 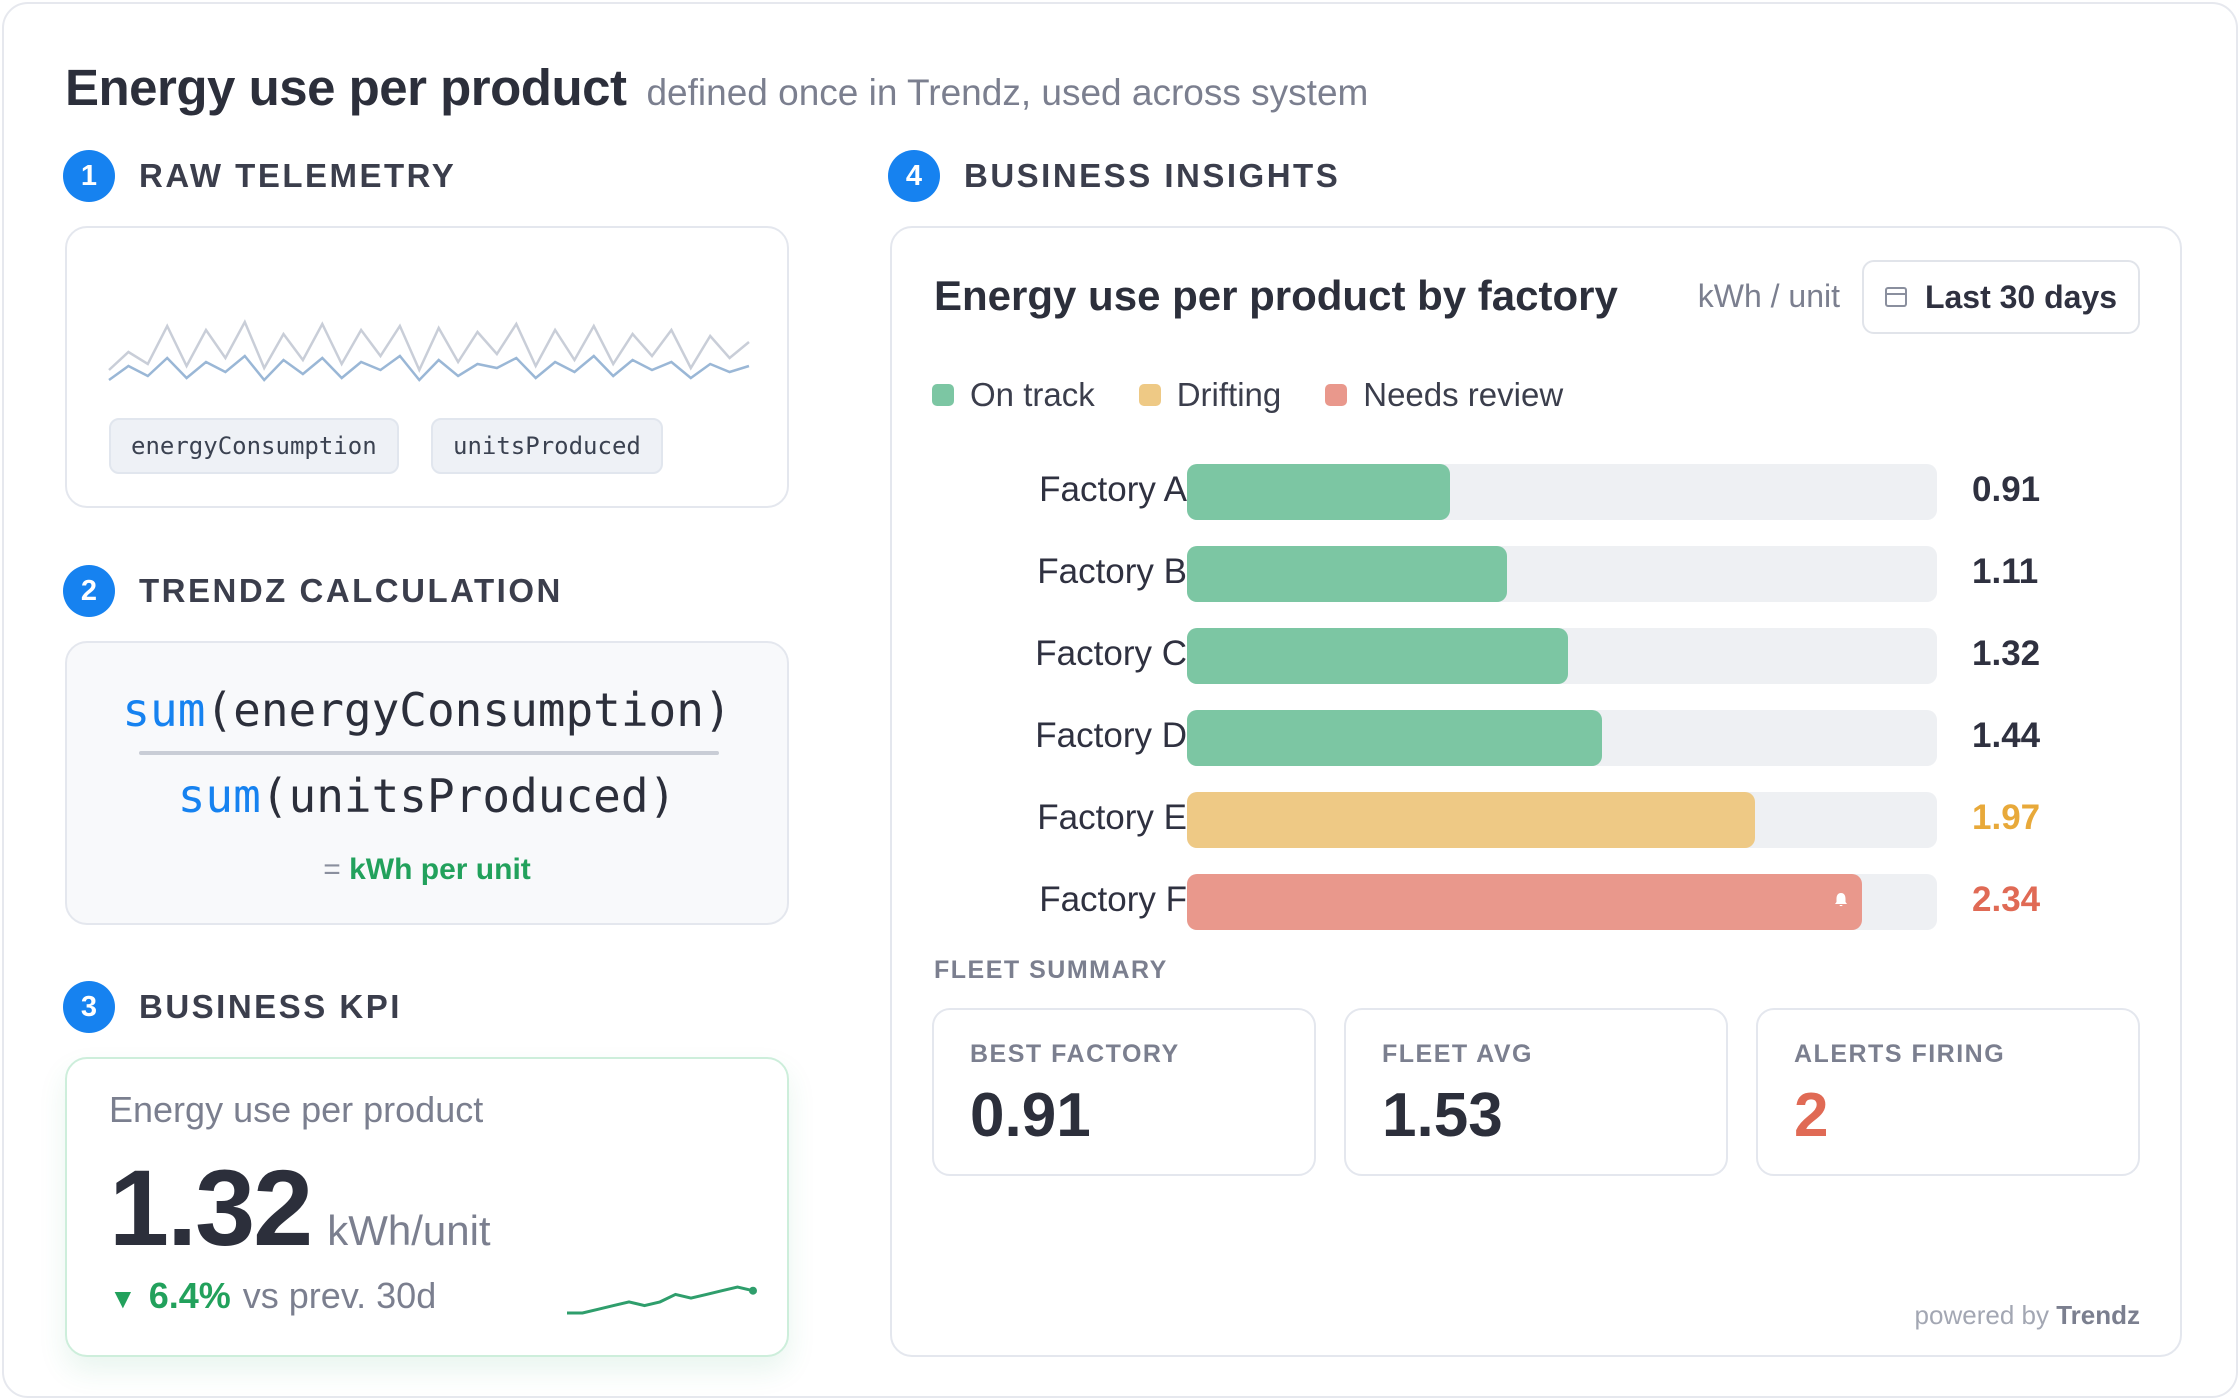 What do you see at coordinates (1113, 899) in the screenshot?
I see `bar-category-label: Factory F` at bounding box center [1113, 899].